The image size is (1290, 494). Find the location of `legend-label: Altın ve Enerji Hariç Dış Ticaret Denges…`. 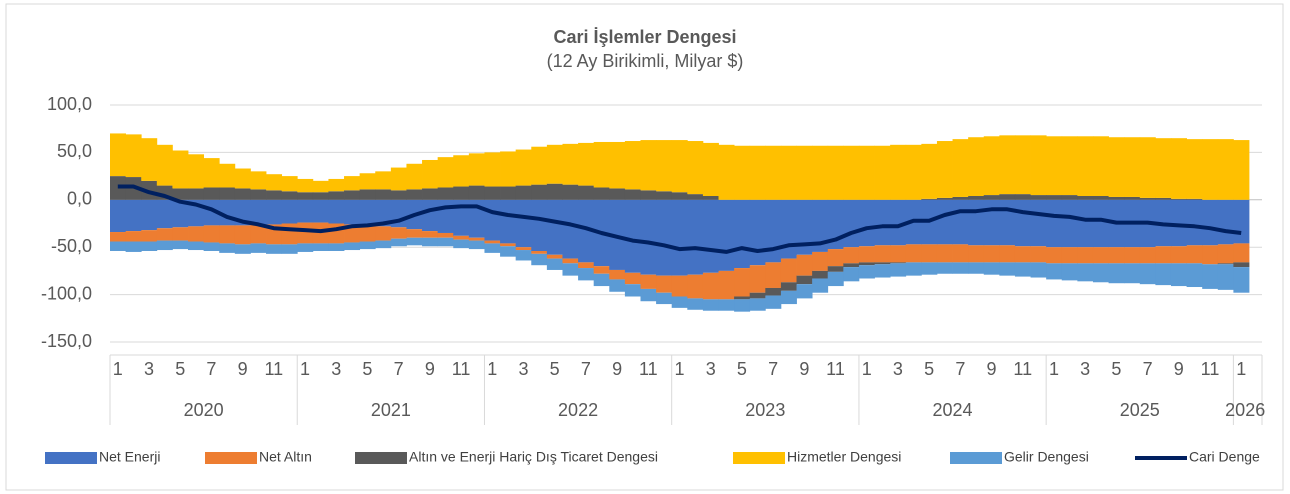

legend-label: Altın ve Enerji Hariç Dış Ticaret Denges… is located at coordinates (533, 457).